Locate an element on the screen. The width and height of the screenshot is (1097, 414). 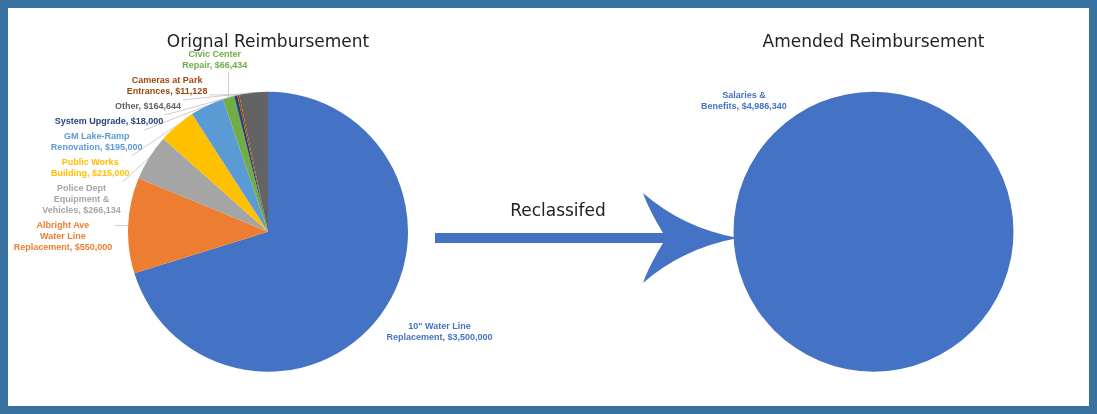
chart-title: Orignal Reimbursement is located at coordinates (268, 40).